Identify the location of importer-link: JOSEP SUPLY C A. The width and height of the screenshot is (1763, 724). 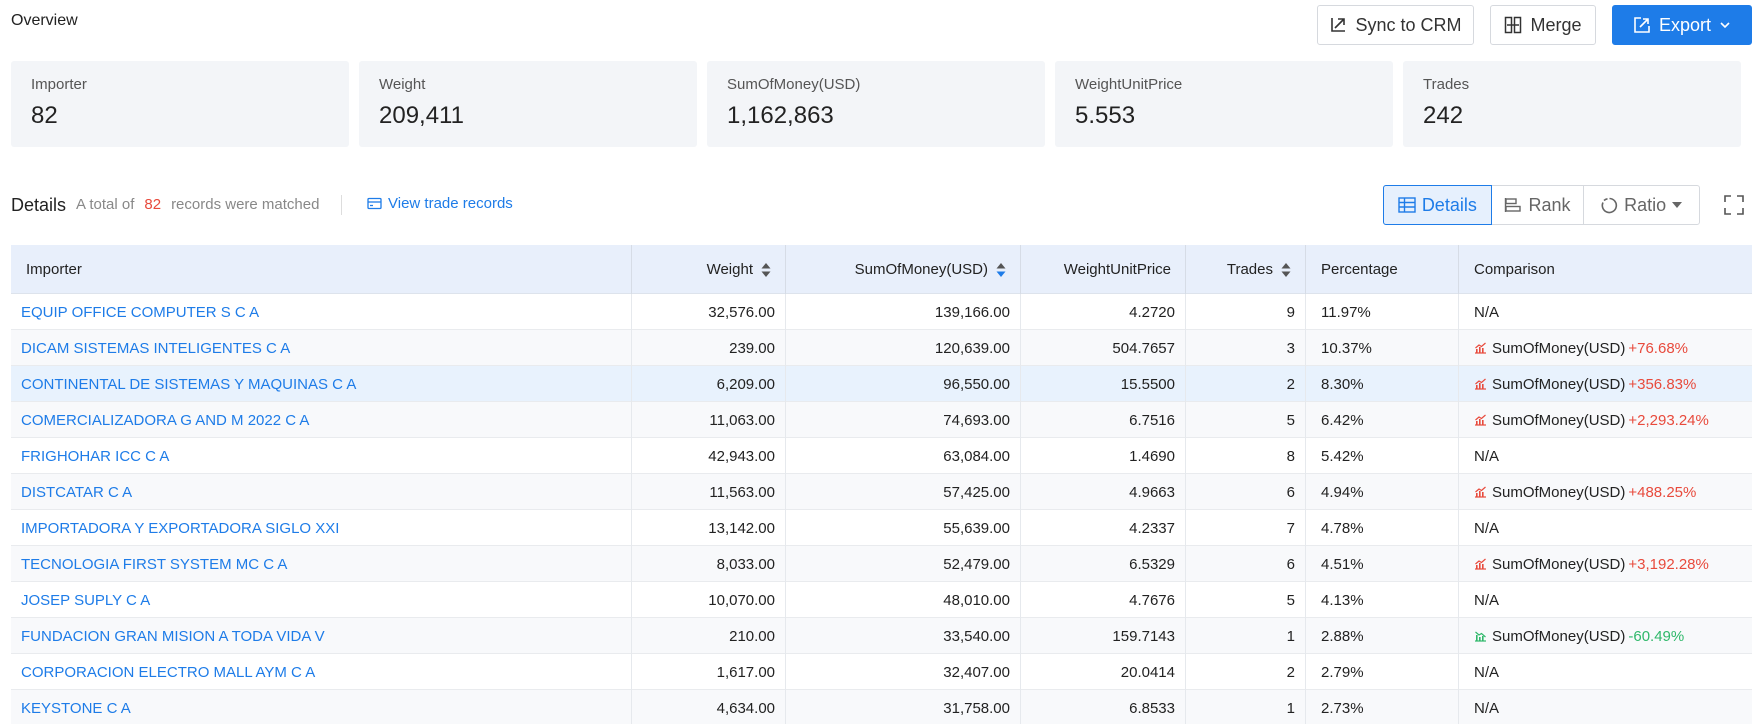
(321, 600).